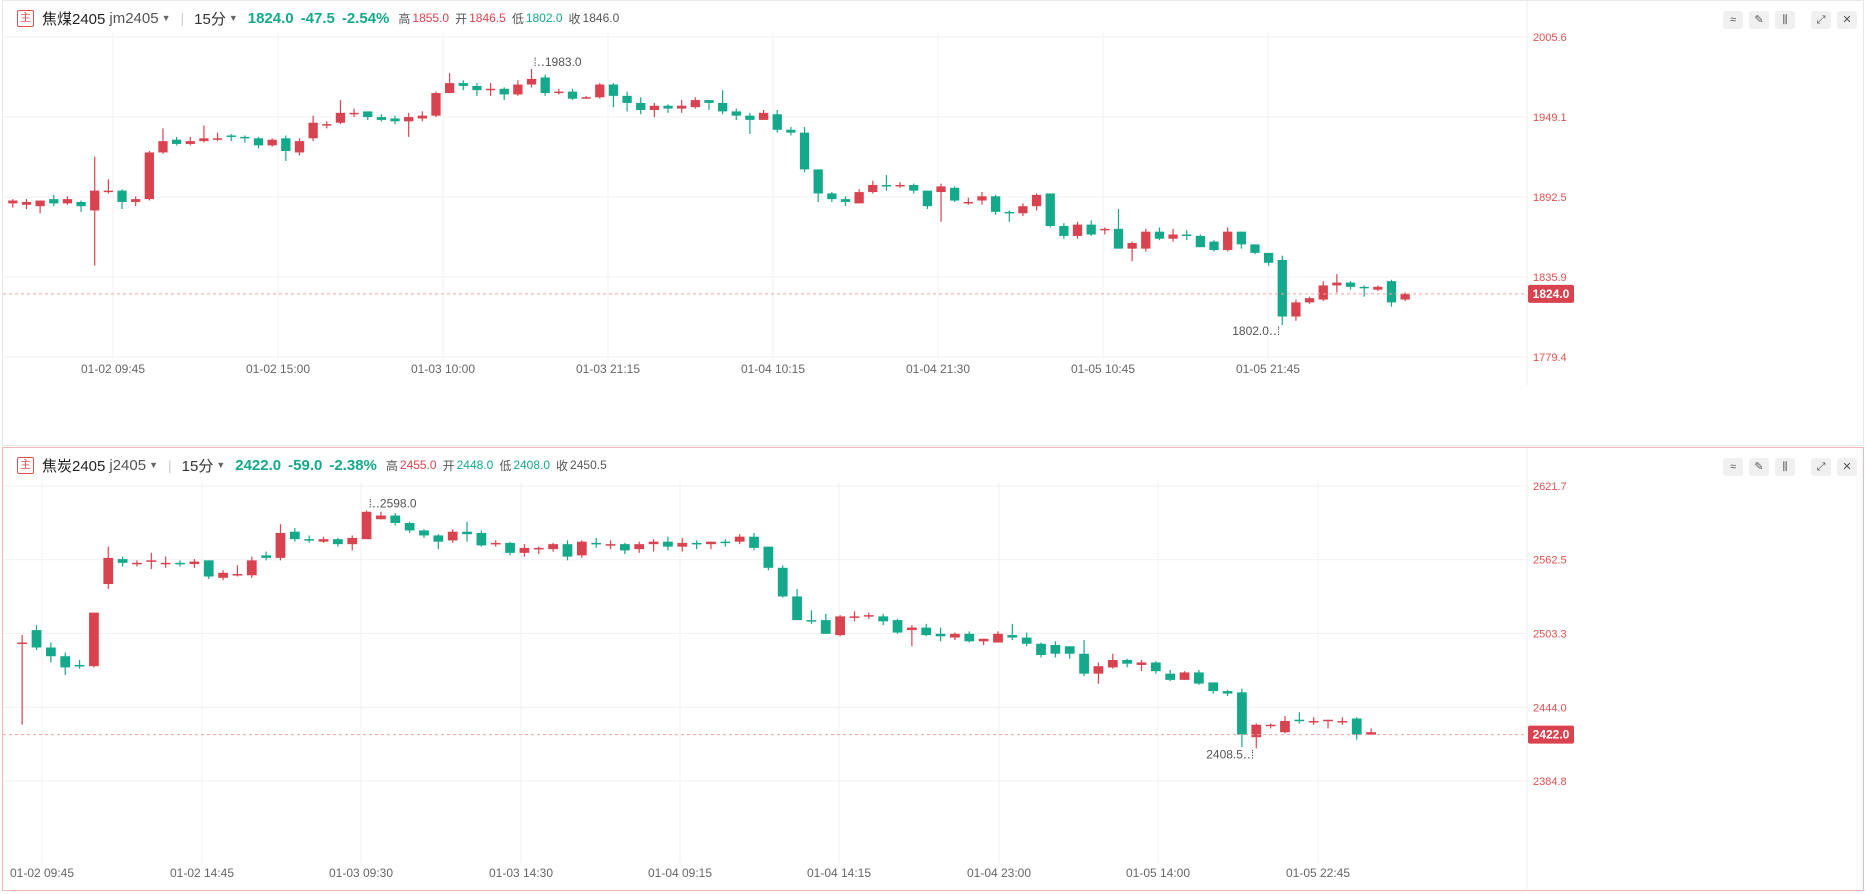 The width and height of the screenshot is (1866, 894). What do you see at coordinates (365, 18) in the screenshot?
I see `price-change-pct: -2.54%` at bounding box center [365, 18].